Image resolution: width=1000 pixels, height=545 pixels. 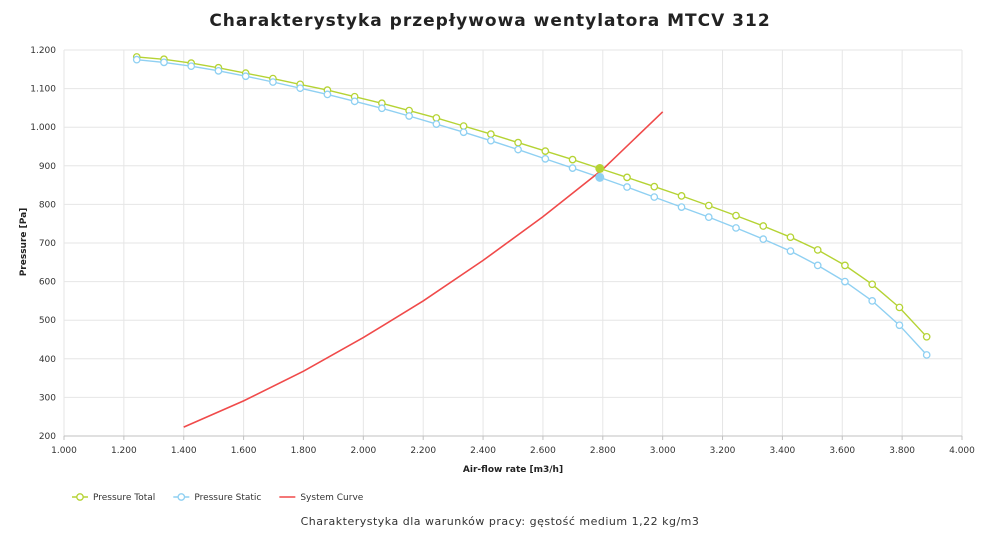 What do you see at coordinates (184, 451) in the screenshot?
I see `x-tick-label: 1.400` at bounding box center [184, 451].